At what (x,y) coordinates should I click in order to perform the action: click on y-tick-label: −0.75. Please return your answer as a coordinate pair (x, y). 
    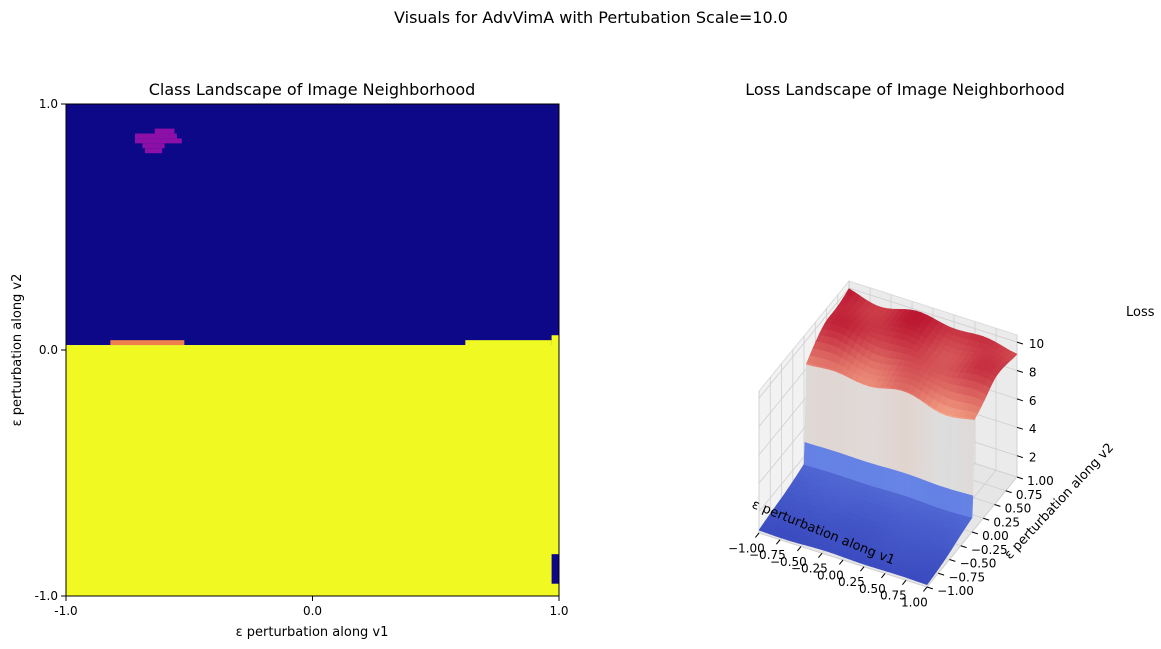
    Looking at the image, I should click on (966, 577).